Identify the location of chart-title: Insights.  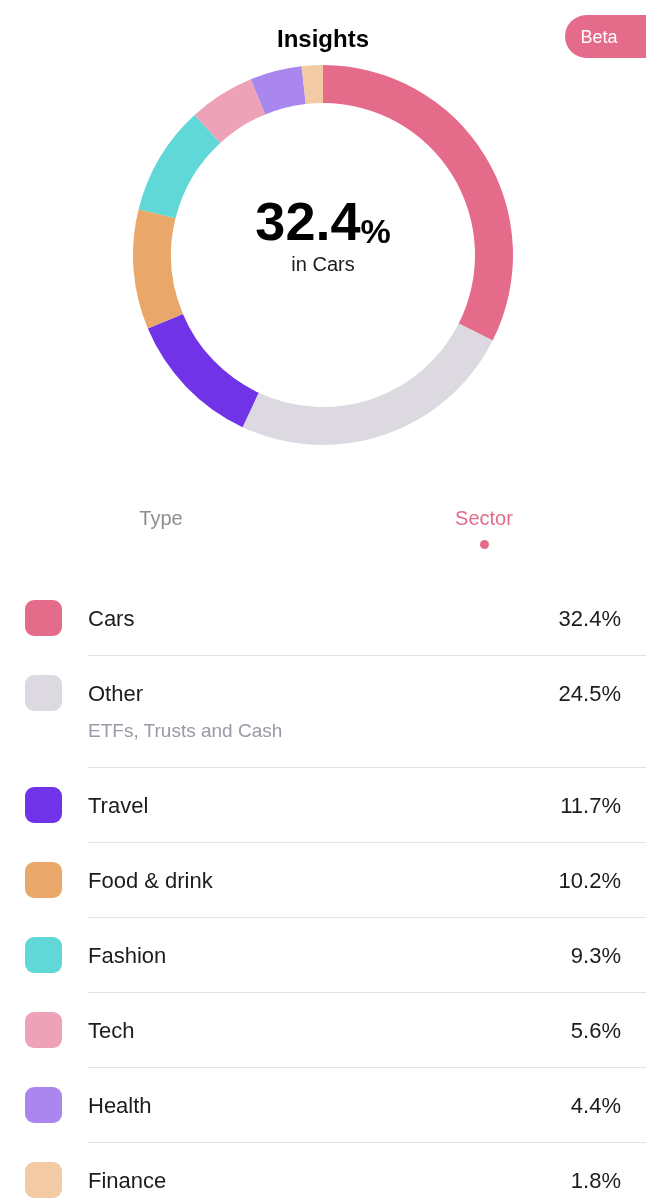
(323, 38).